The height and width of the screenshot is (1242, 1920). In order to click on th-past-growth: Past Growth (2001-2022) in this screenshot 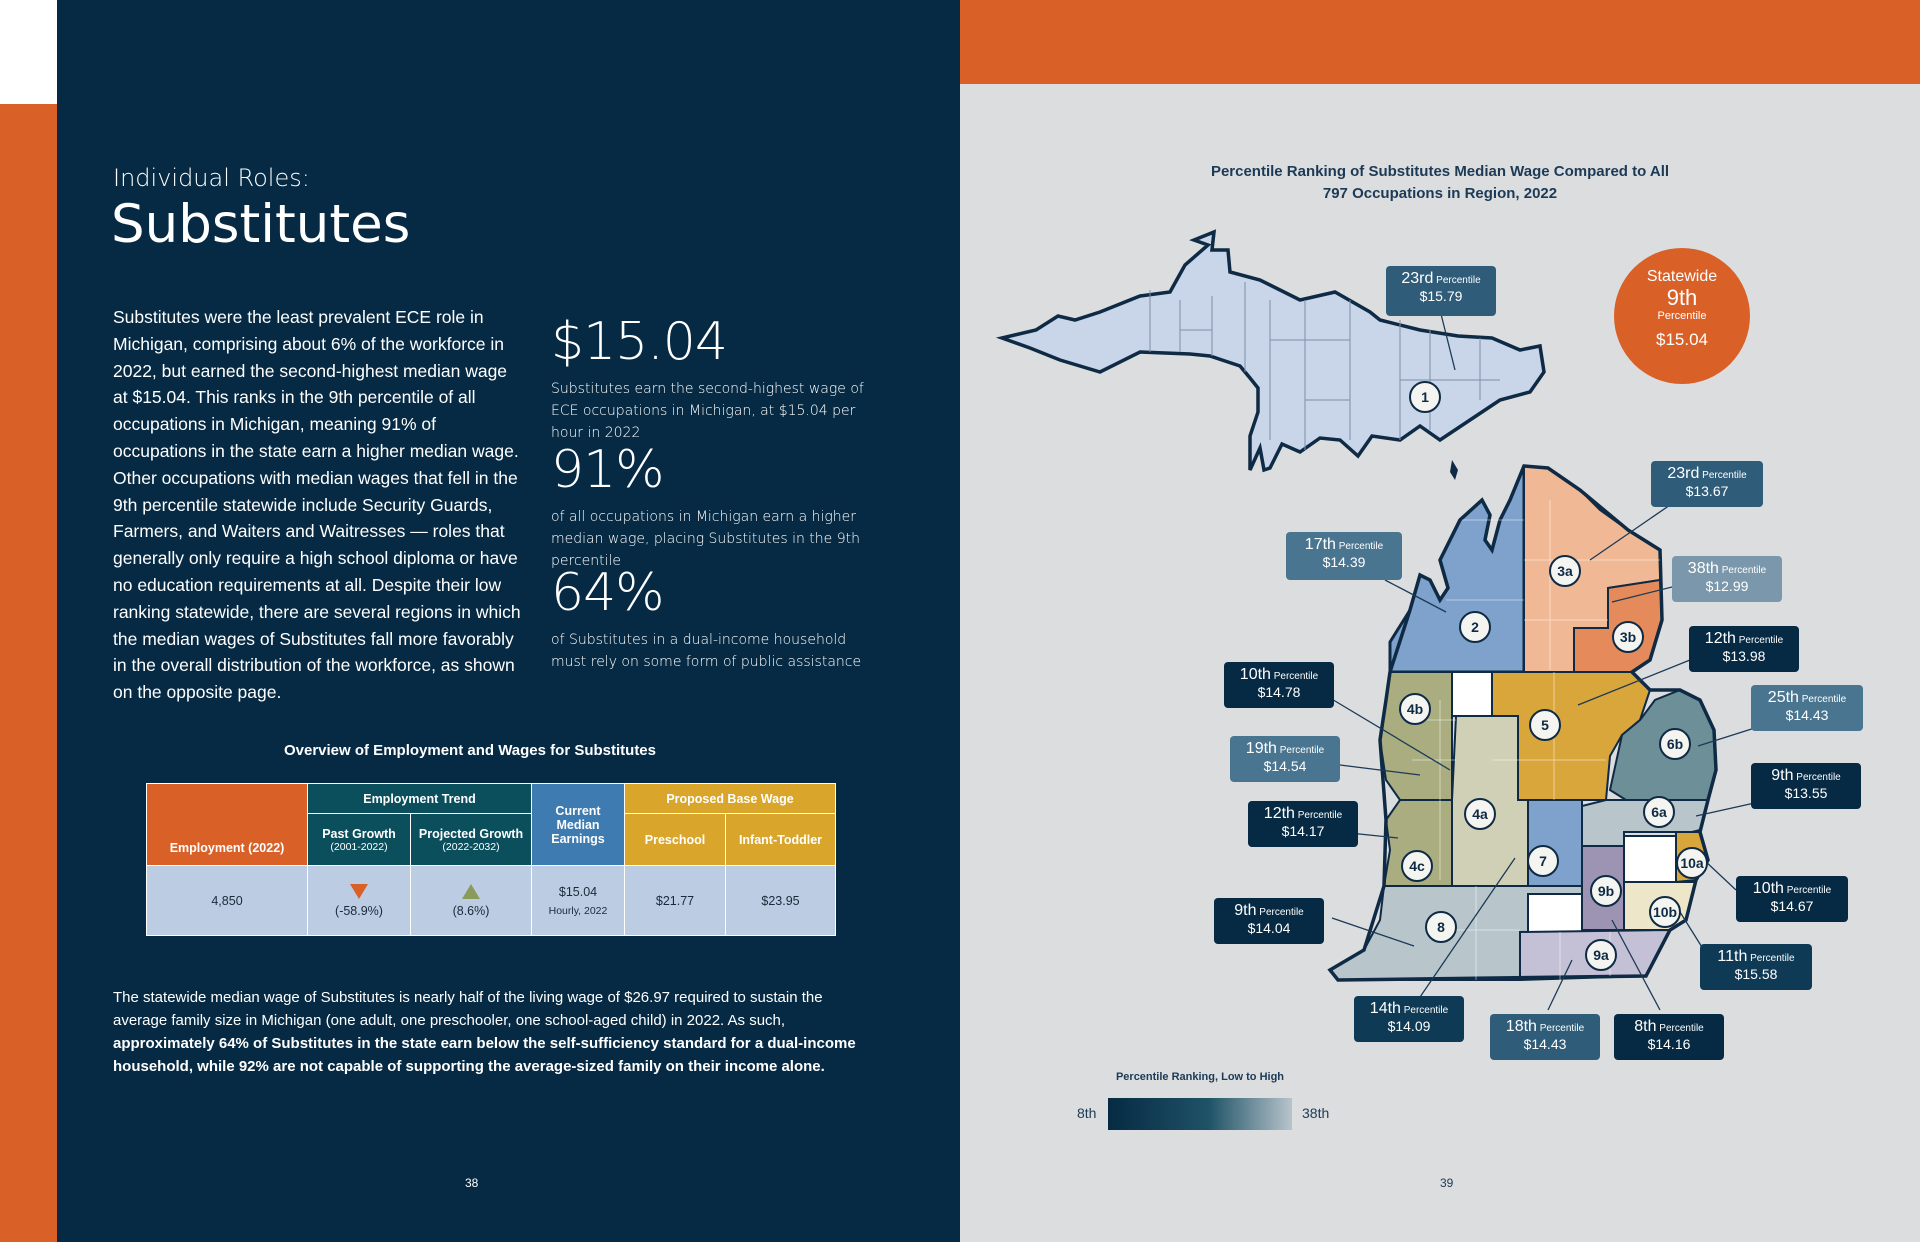, I will do `click(359, 839)`.